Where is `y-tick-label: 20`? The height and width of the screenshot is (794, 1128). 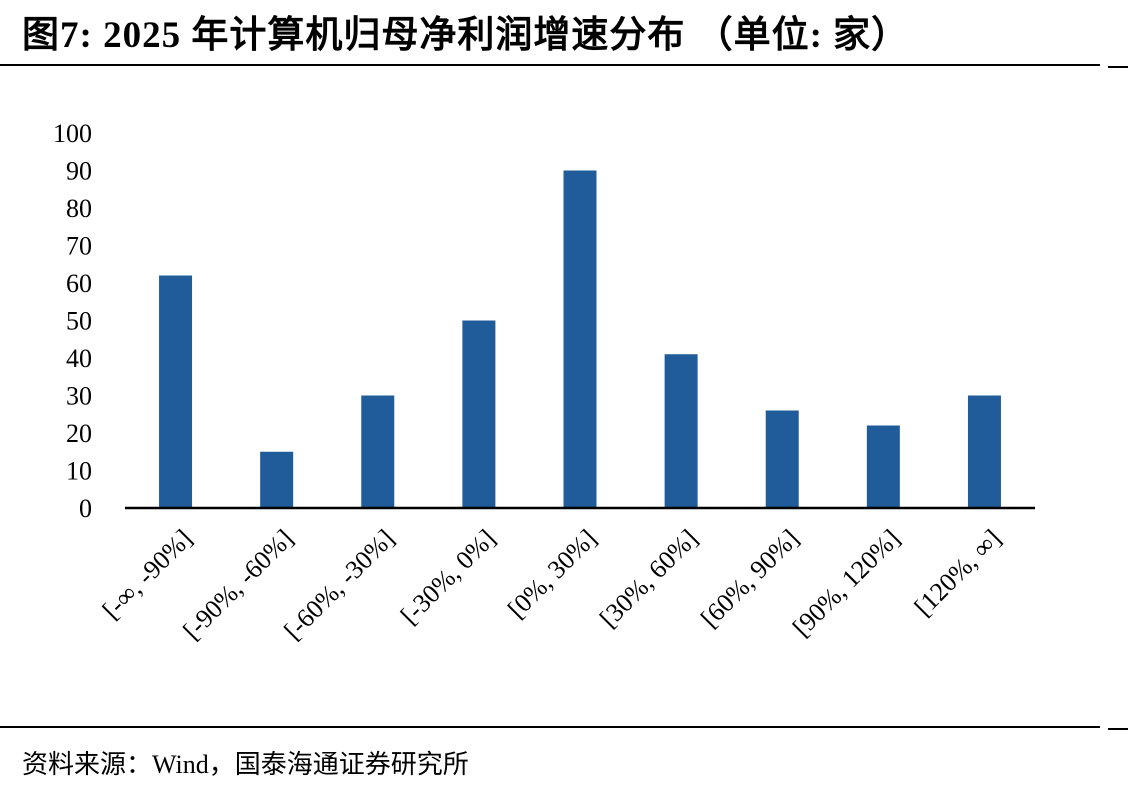 y-tick-label: 20 is located at coordinates (79, 433).